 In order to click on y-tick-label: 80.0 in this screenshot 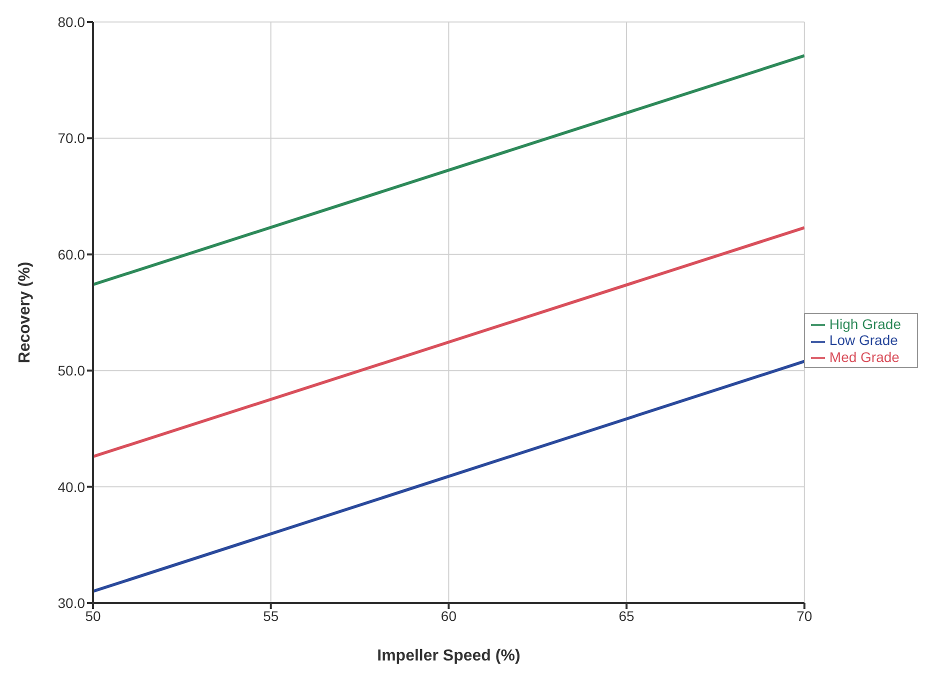, I will do `click(72, 22)`.